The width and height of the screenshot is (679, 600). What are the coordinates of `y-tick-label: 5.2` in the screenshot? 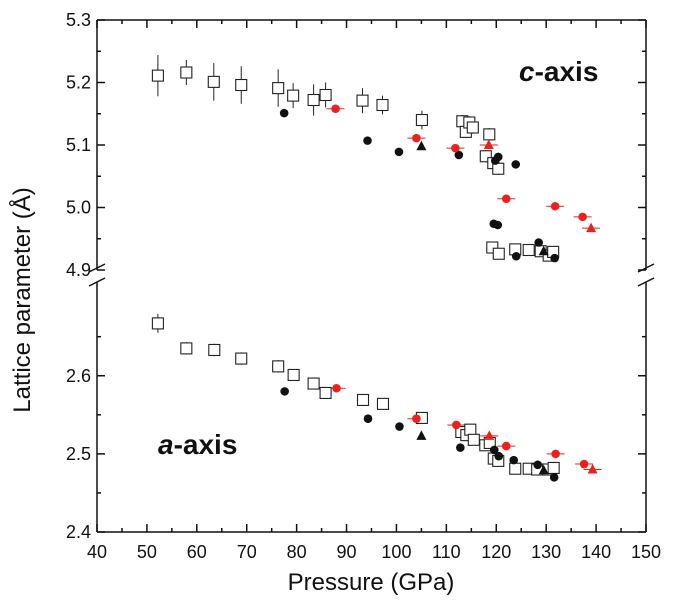 It's located at (78, 83).